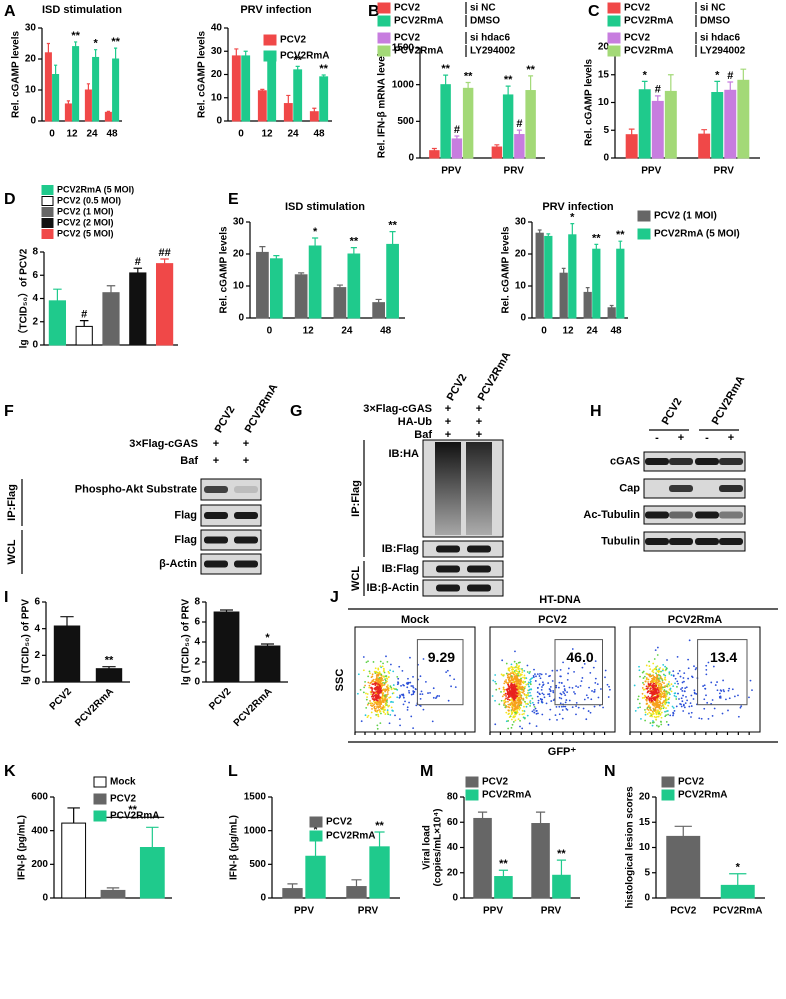 Image resolution: width=786 pixels, height=999 pixels. Describe the element at coordinates (521, 222) in the screenshot. I see `y-tick-label: 30` at that location.